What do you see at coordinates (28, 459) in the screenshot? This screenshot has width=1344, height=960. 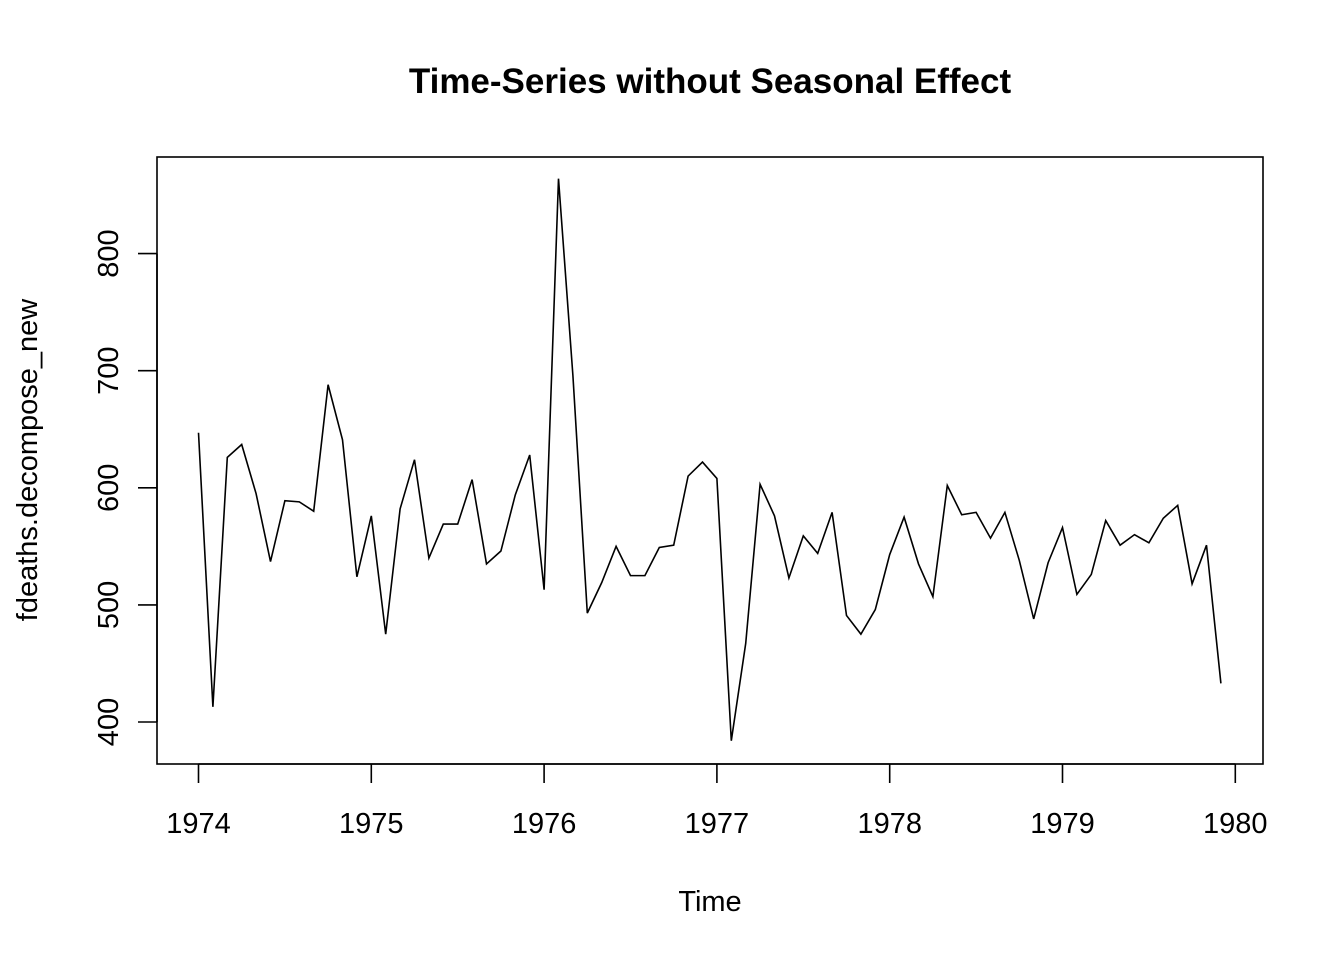 I see `y-axis-label: fdeaths.decompose_new` at bounding box center [28, 459].